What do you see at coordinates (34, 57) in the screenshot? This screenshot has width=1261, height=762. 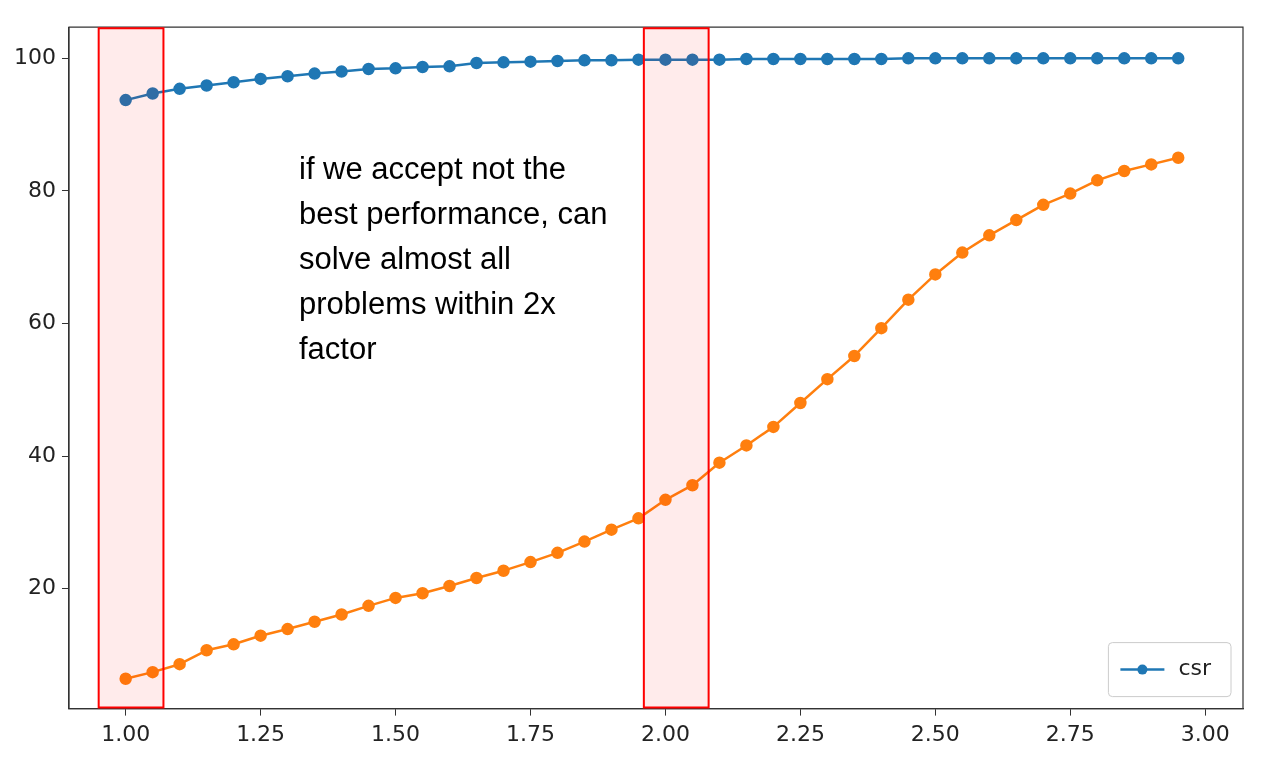 I see `y-tick-label: 100` at bounding box center [34, 57].